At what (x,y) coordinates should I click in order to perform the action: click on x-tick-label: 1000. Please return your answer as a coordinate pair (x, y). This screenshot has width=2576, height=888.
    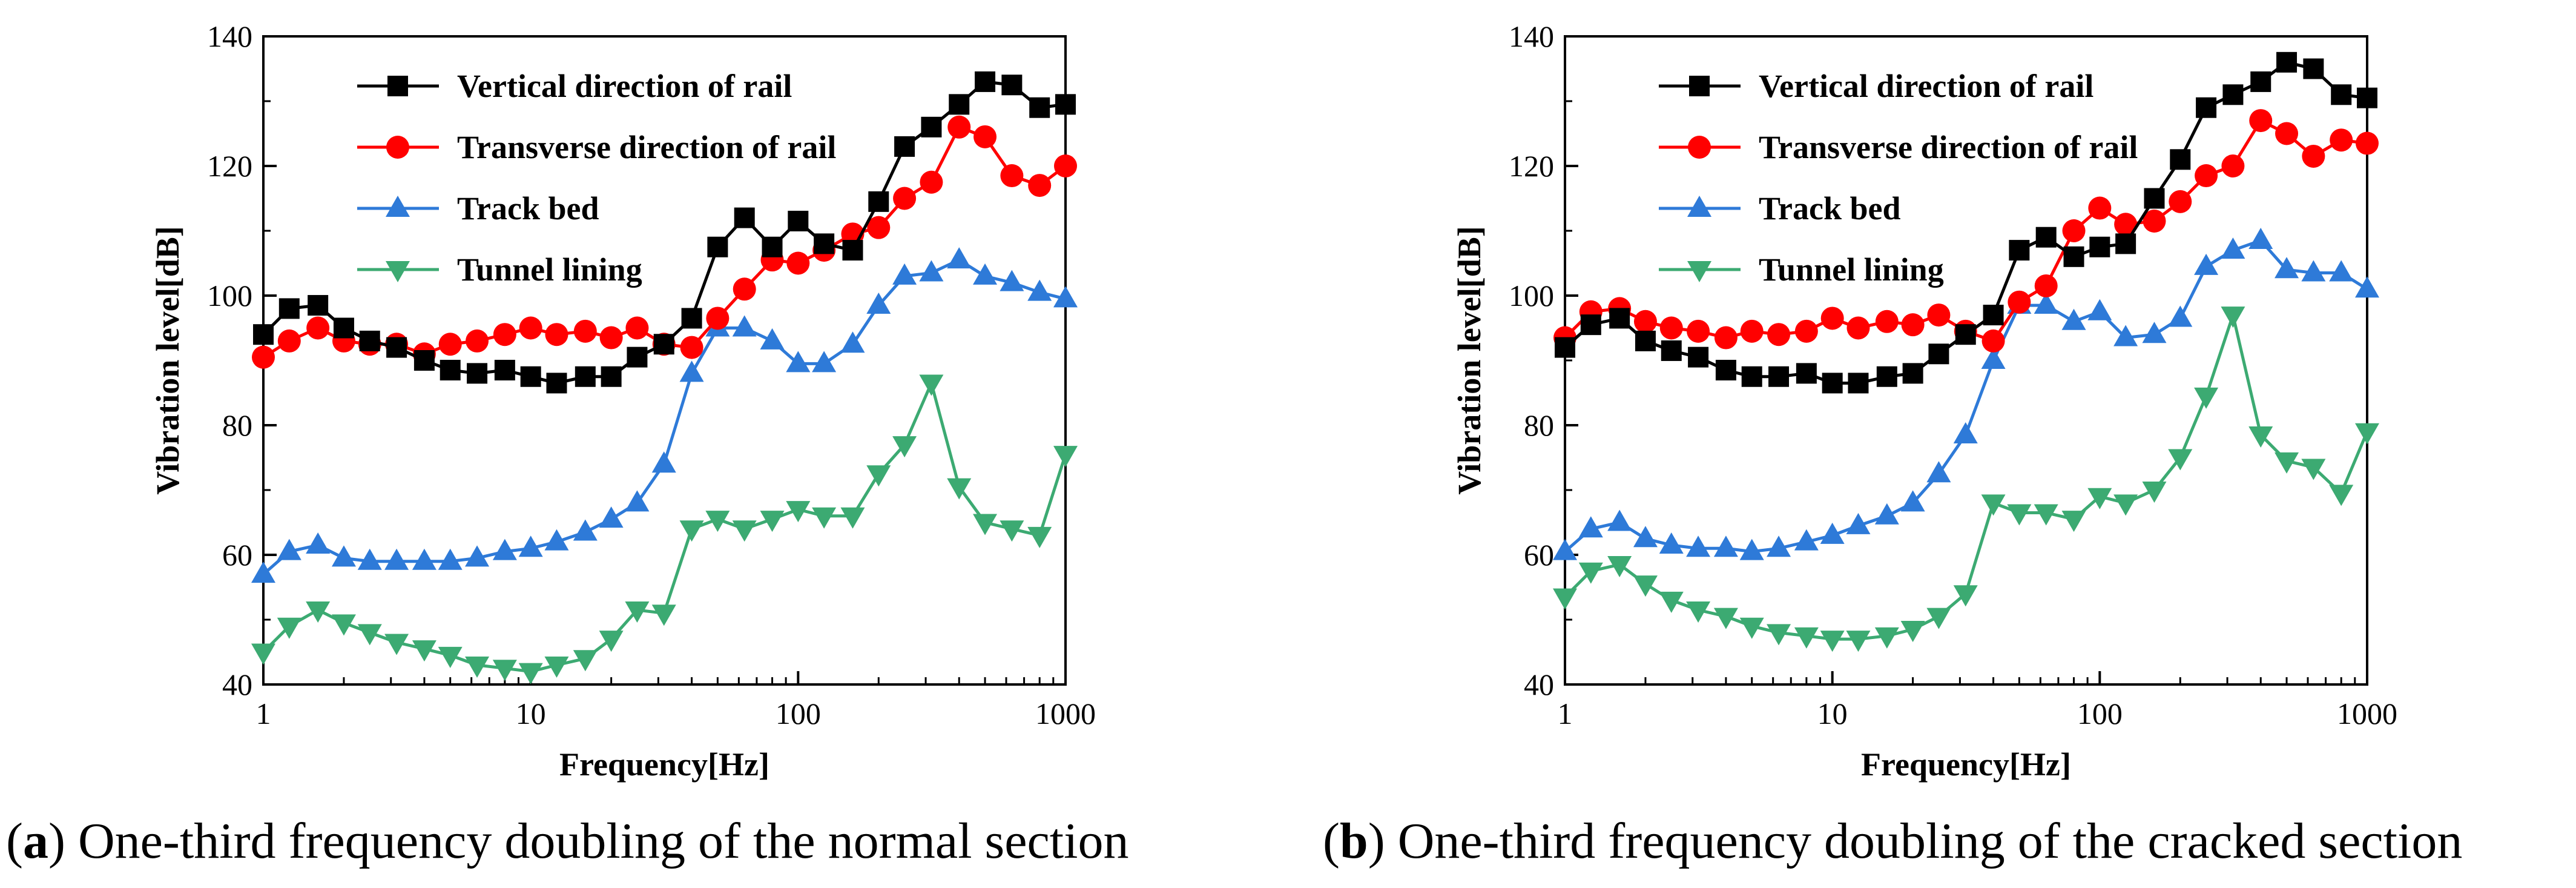
    Looking at the image, I should click on (1065, 714).